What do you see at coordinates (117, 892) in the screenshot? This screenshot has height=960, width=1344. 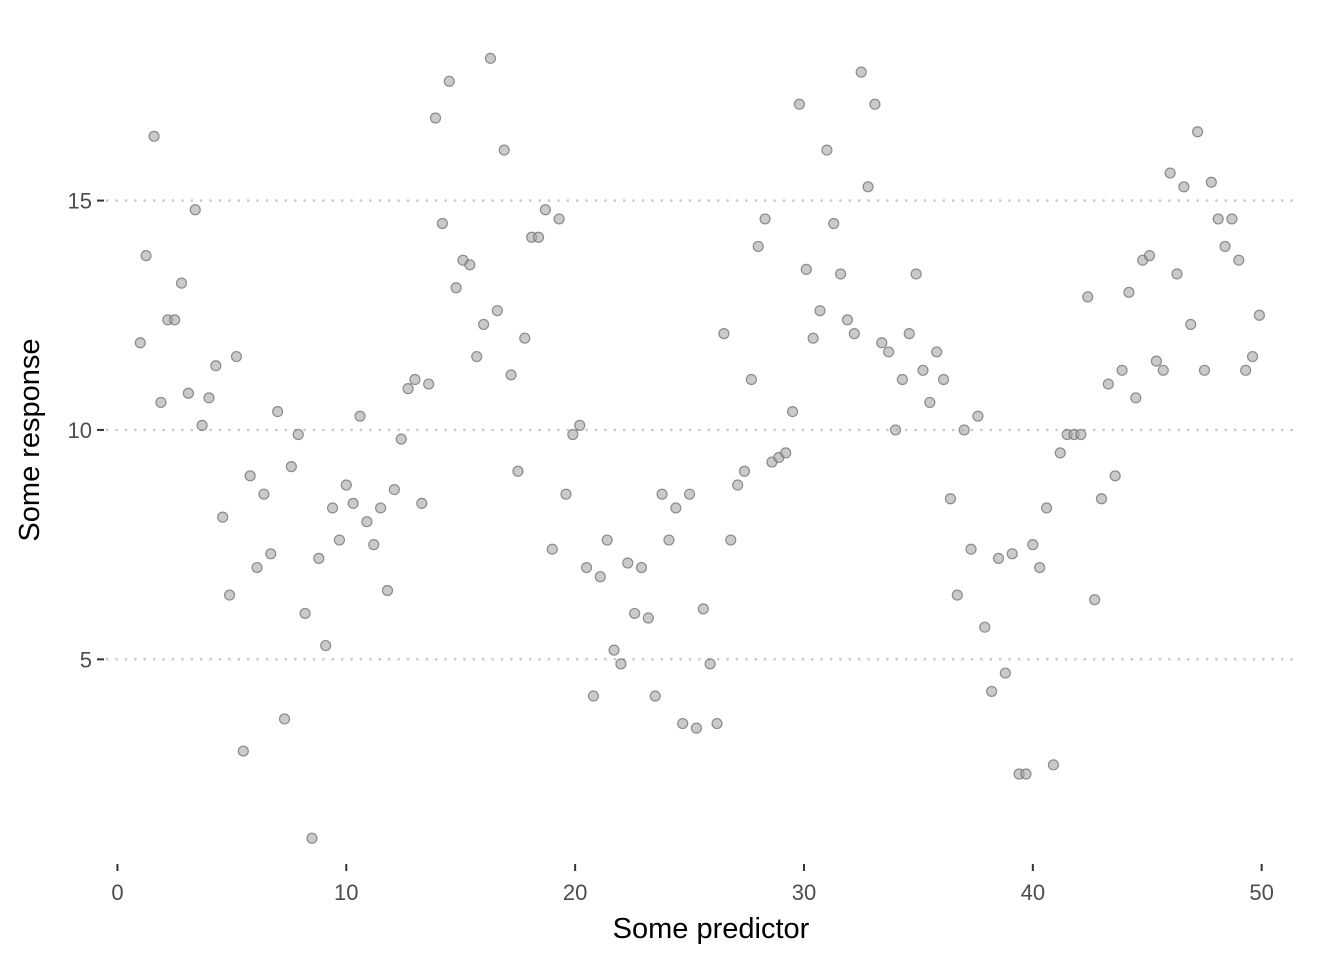 I see `x-tick-label: 0` at bounding box center [117, 892].